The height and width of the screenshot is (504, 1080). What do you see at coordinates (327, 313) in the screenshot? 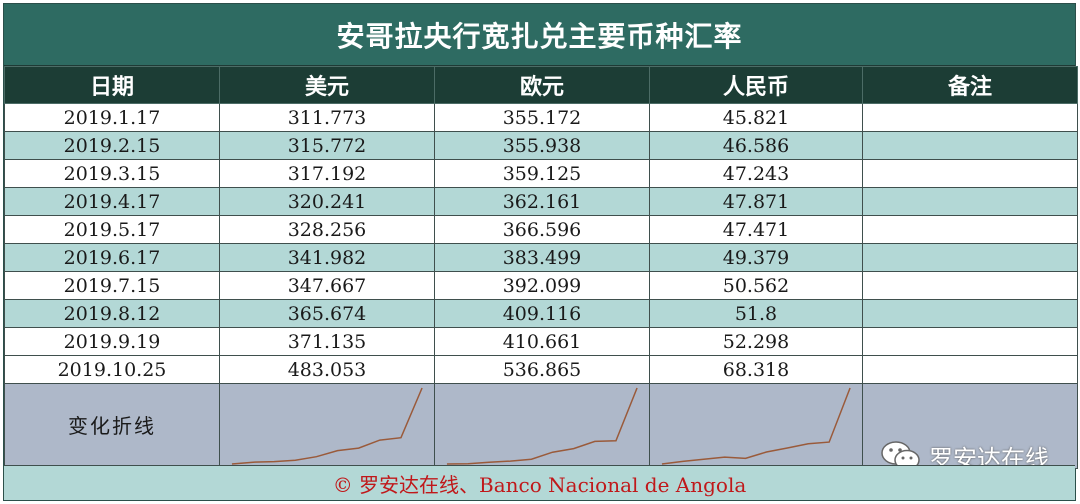
I see `cell-usd: 365.674` at bounding box center [327, 313].